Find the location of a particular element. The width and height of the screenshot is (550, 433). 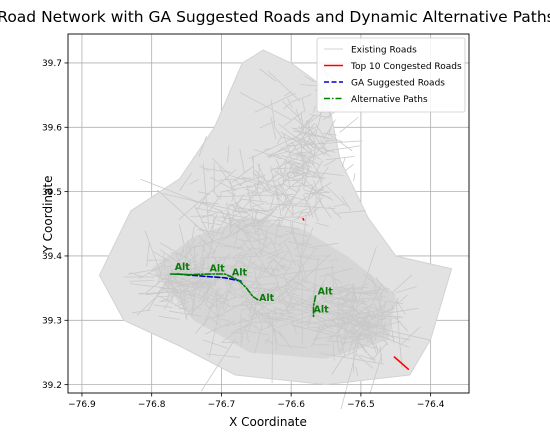

x-tick-label: −76.6 is located at coordinates (291, 405).